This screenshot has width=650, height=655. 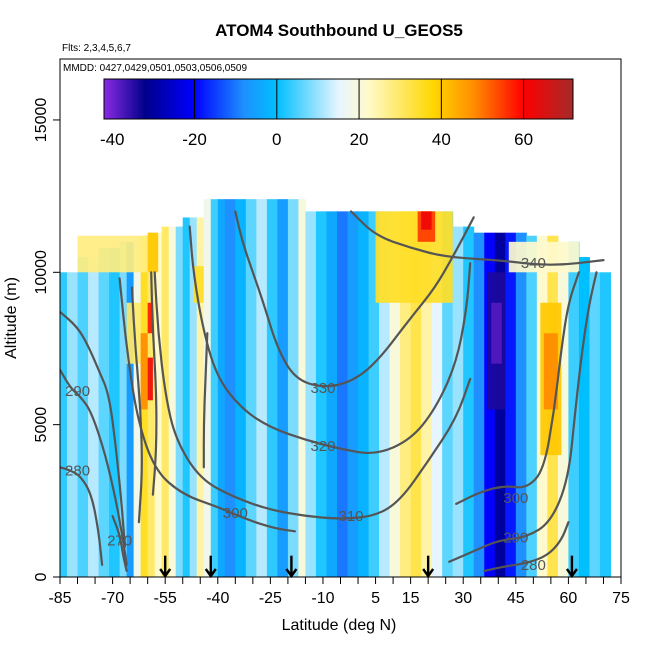 What do you see at coordinates (46, 339) in the screenshot?
I see `y-axis: 0 5000 10000 15000` at bounding box center [46, 339].